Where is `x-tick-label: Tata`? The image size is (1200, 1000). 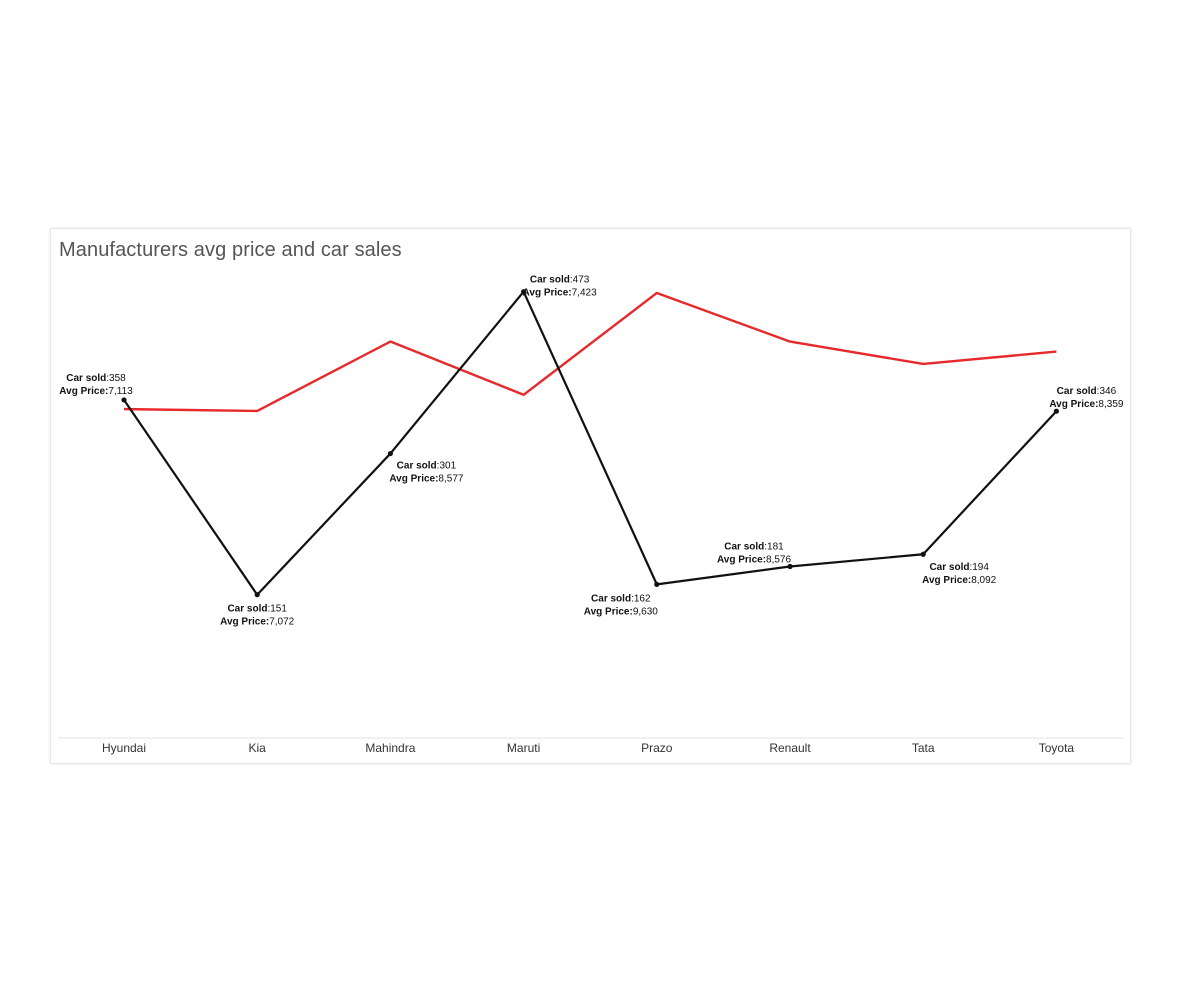 x-tick-label: Tata is located at coordinates (923, 748).